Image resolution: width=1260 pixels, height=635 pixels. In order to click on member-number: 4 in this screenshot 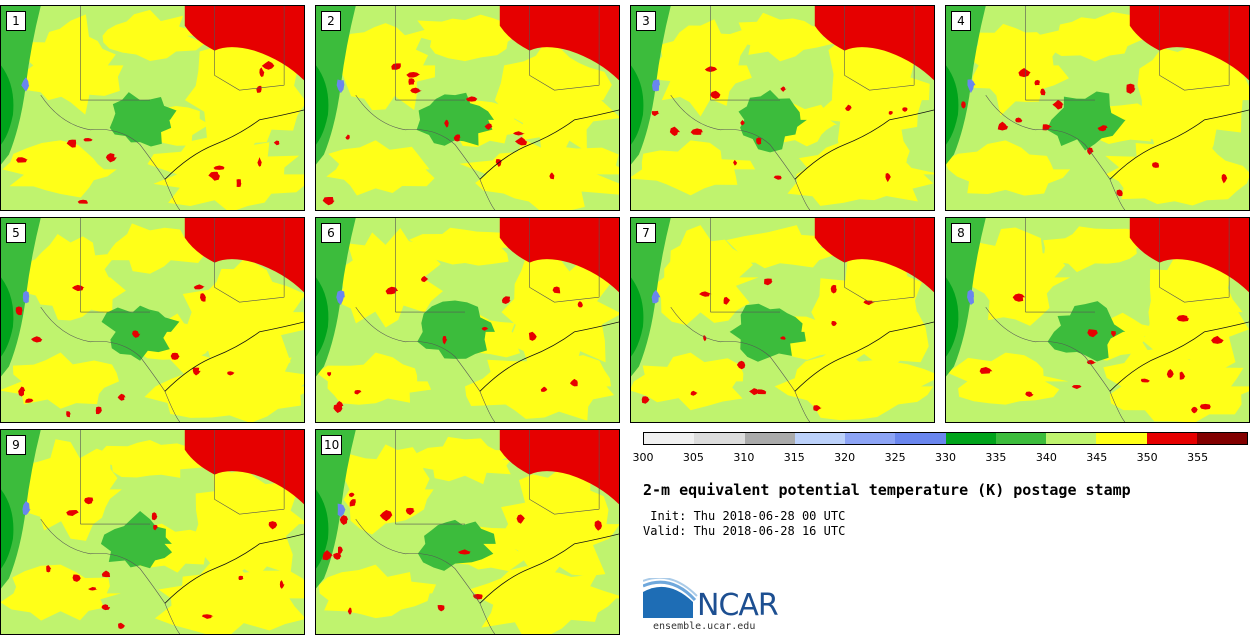, I will do `click(961, 21)`.